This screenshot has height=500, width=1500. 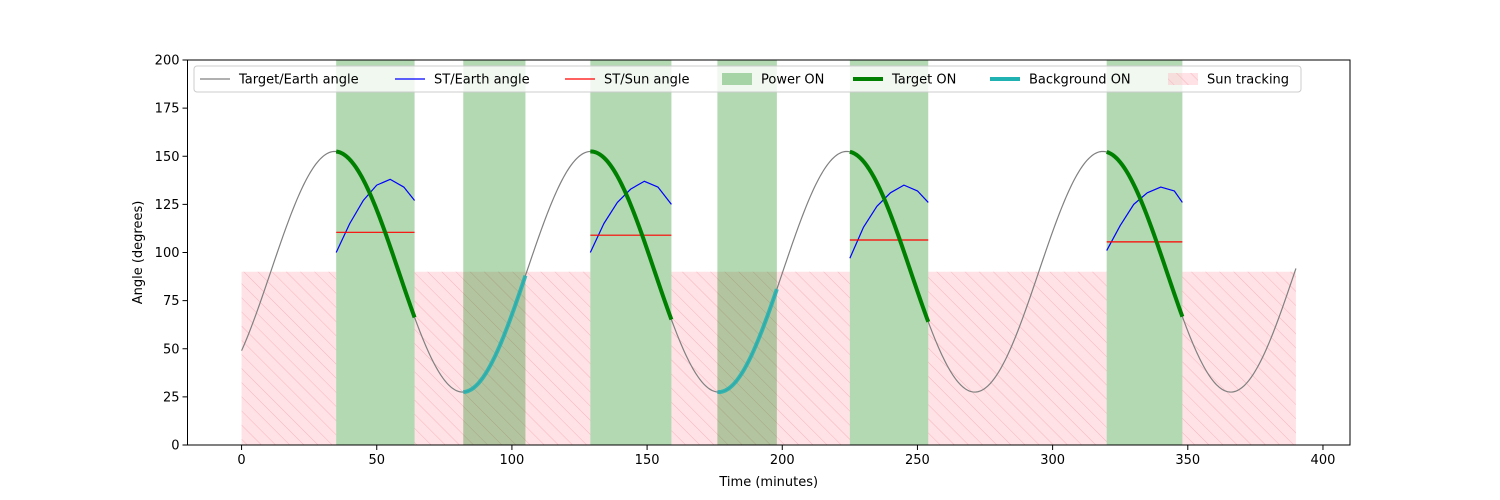 I want to click on y-tick-label: 75, so click(x=171, y=301).